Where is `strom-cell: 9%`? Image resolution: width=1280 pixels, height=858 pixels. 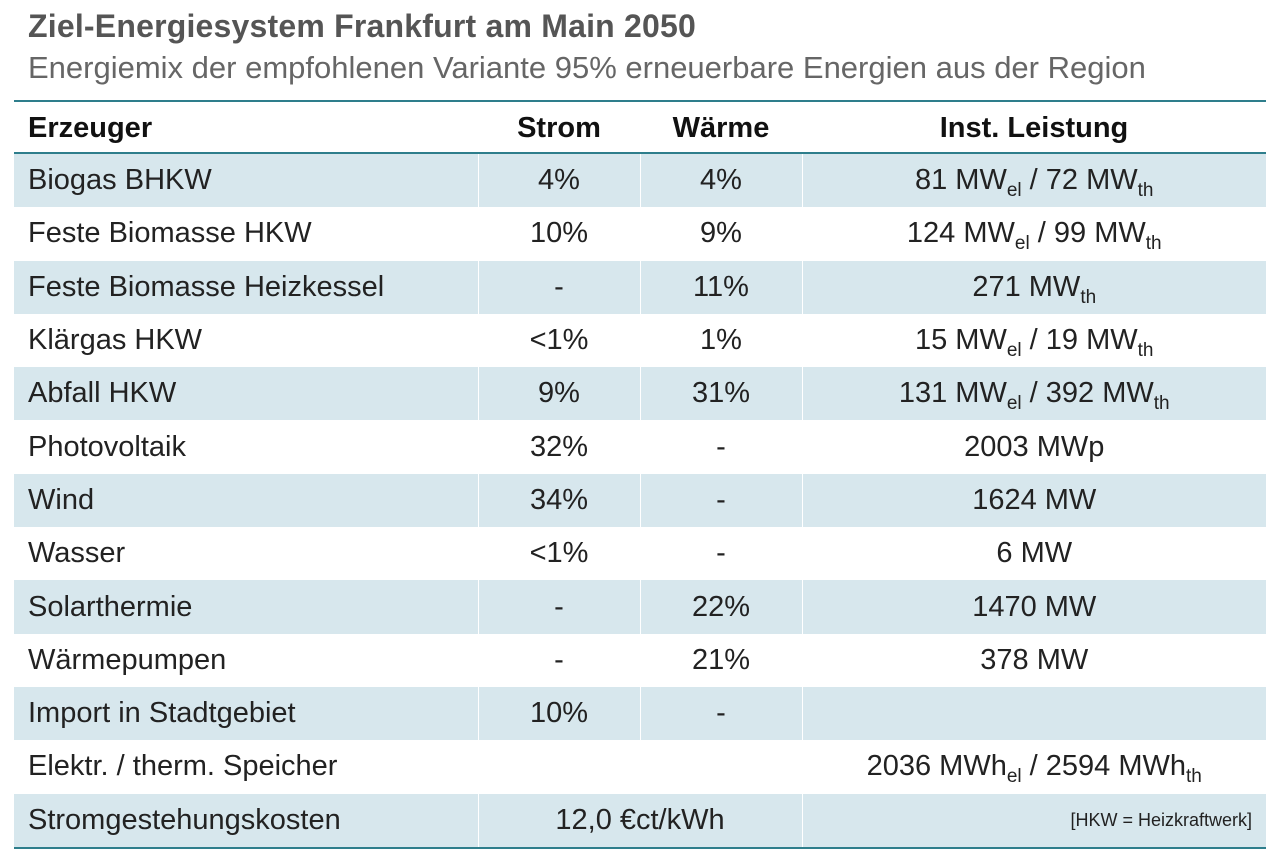 strom-cell: 9% is located at coordinates (558, 394).